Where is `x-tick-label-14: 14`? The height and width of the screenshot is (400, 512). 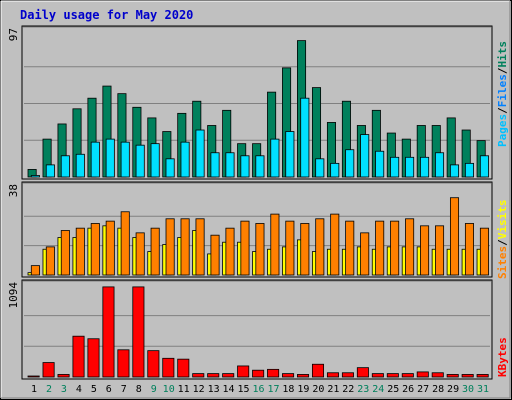 x-tick-label-14: 14 is located at coordinates (229, 389).